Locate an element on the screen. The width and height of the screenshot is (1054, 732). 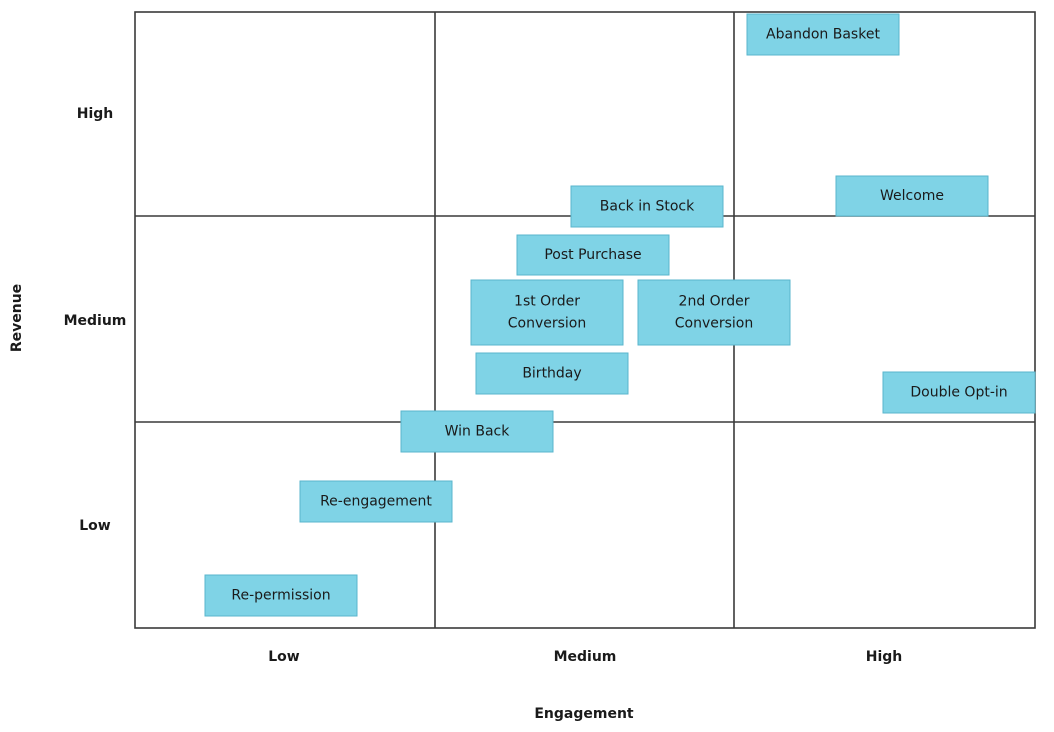
x-tick-label-low: Low is located at coordinates (284, 657).